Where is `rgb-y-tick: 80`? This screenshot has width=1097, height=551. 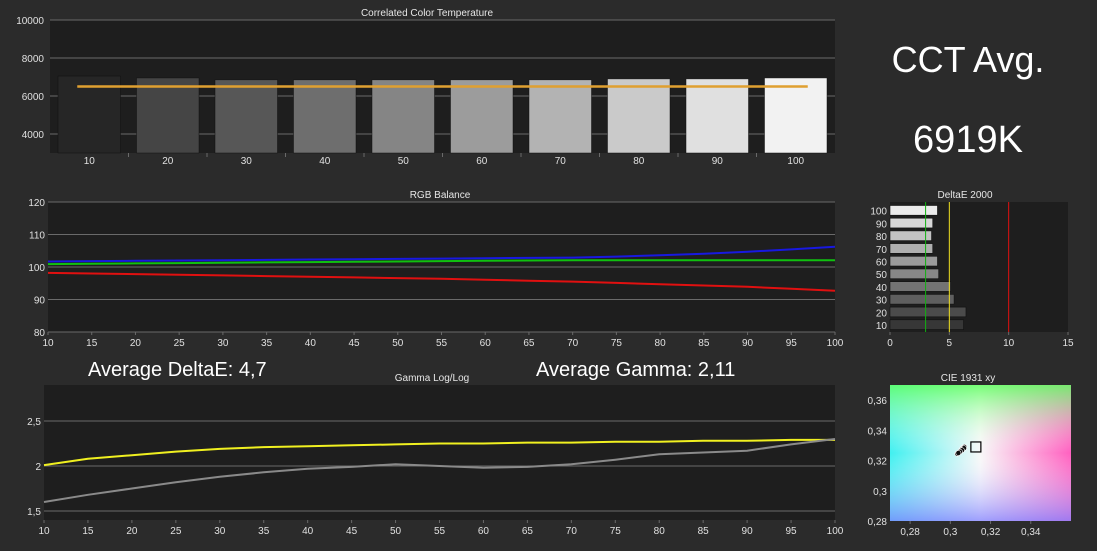
rgb-y-tick: 80 is located at coordinates (40, 333).